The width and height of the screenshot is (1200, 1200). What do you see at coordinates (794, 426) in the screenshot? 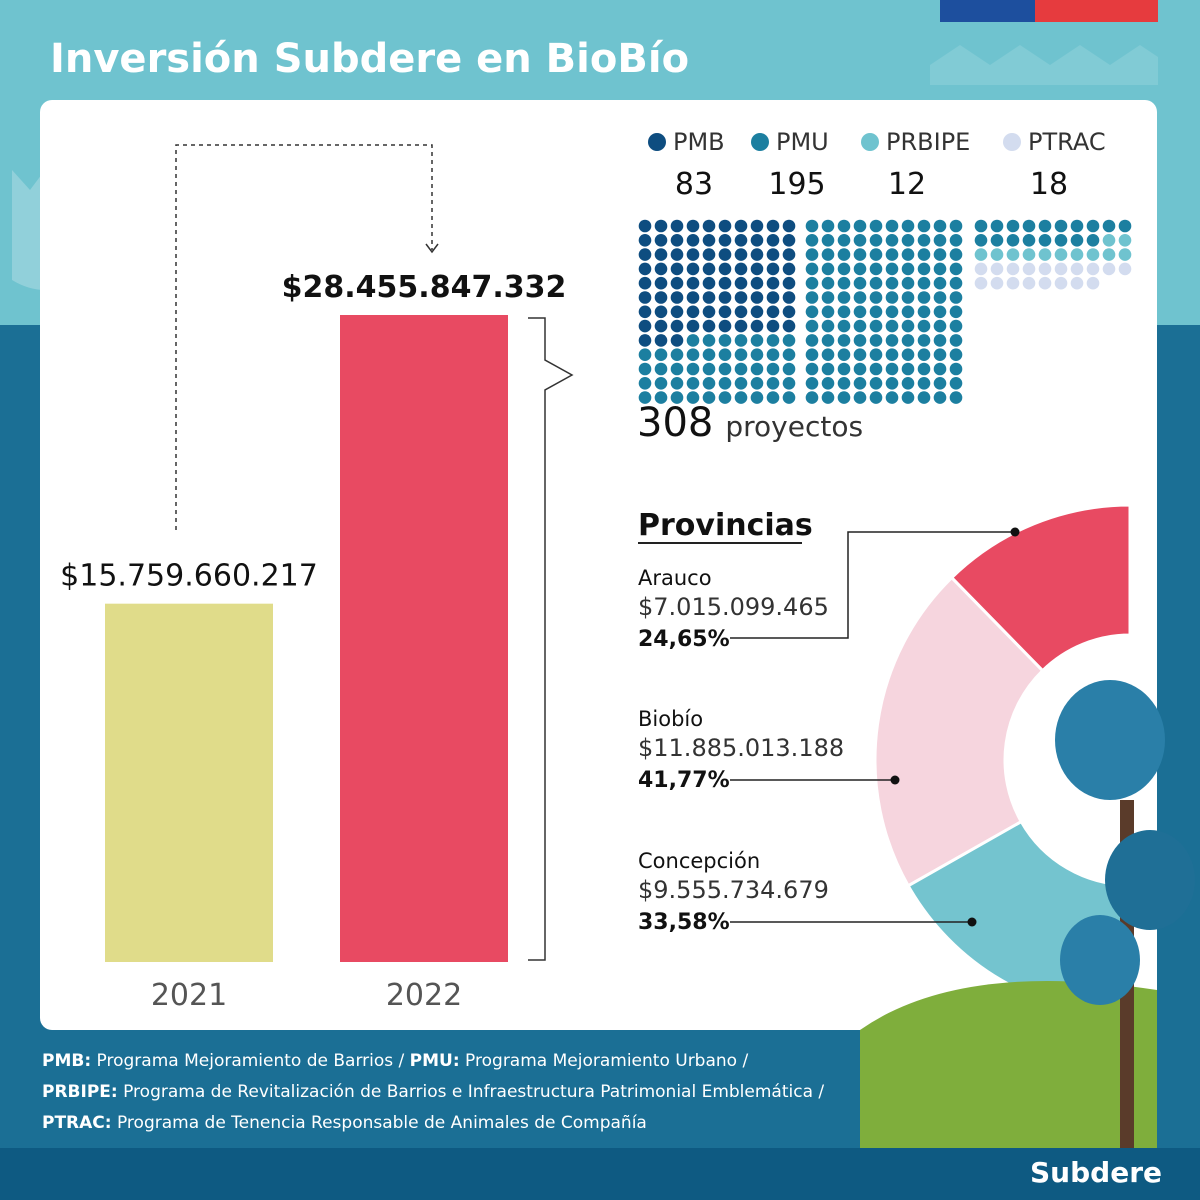
I see `total-unit: proyectos` at bounding box center [794, 426].